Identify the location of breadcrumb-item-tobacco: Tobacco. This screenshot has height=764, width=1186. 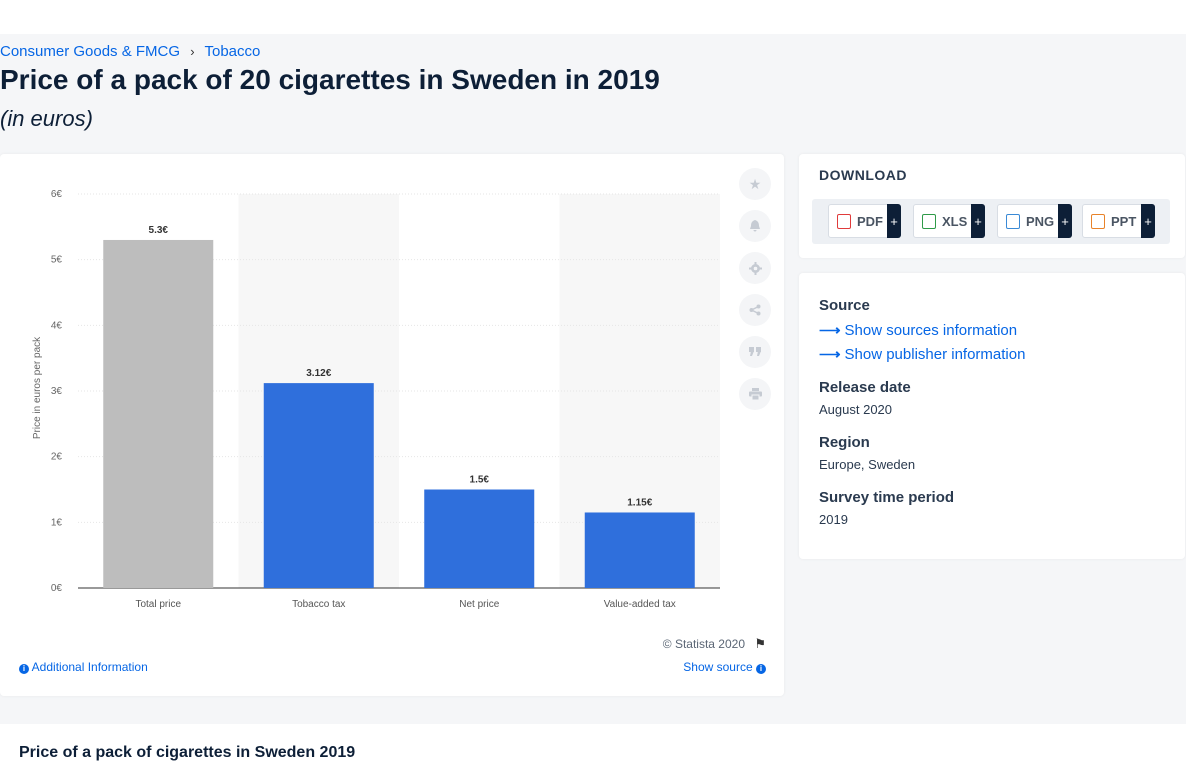
(232, 51).